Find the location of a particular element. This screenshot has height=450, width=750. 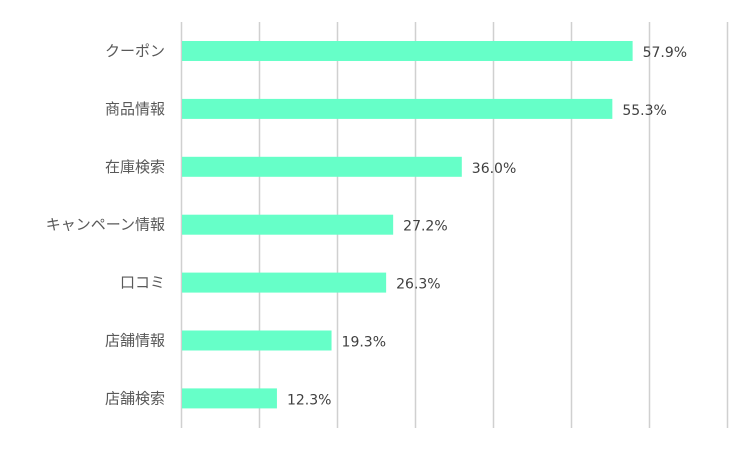

category-label: 口コミ is located at coordinates (142, 283).